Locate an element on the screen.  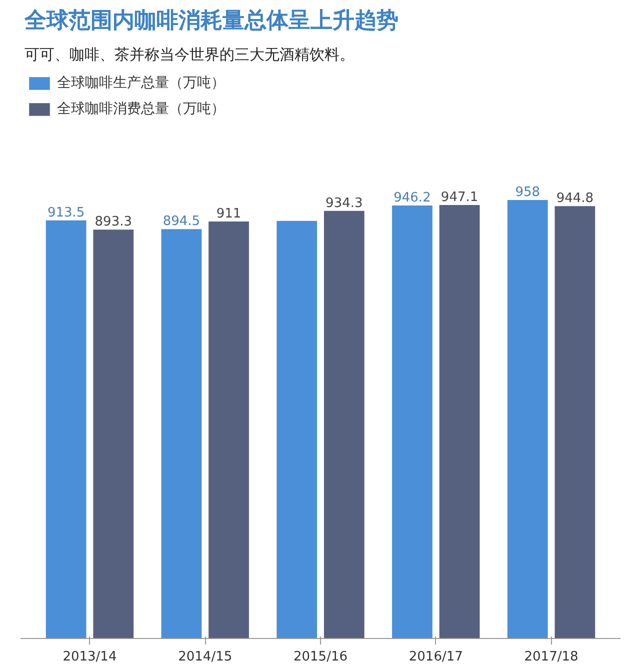
chart-title: 全球范围内咖啡消耗量总体呈上升趋势 is located at coordinates (211, 21).